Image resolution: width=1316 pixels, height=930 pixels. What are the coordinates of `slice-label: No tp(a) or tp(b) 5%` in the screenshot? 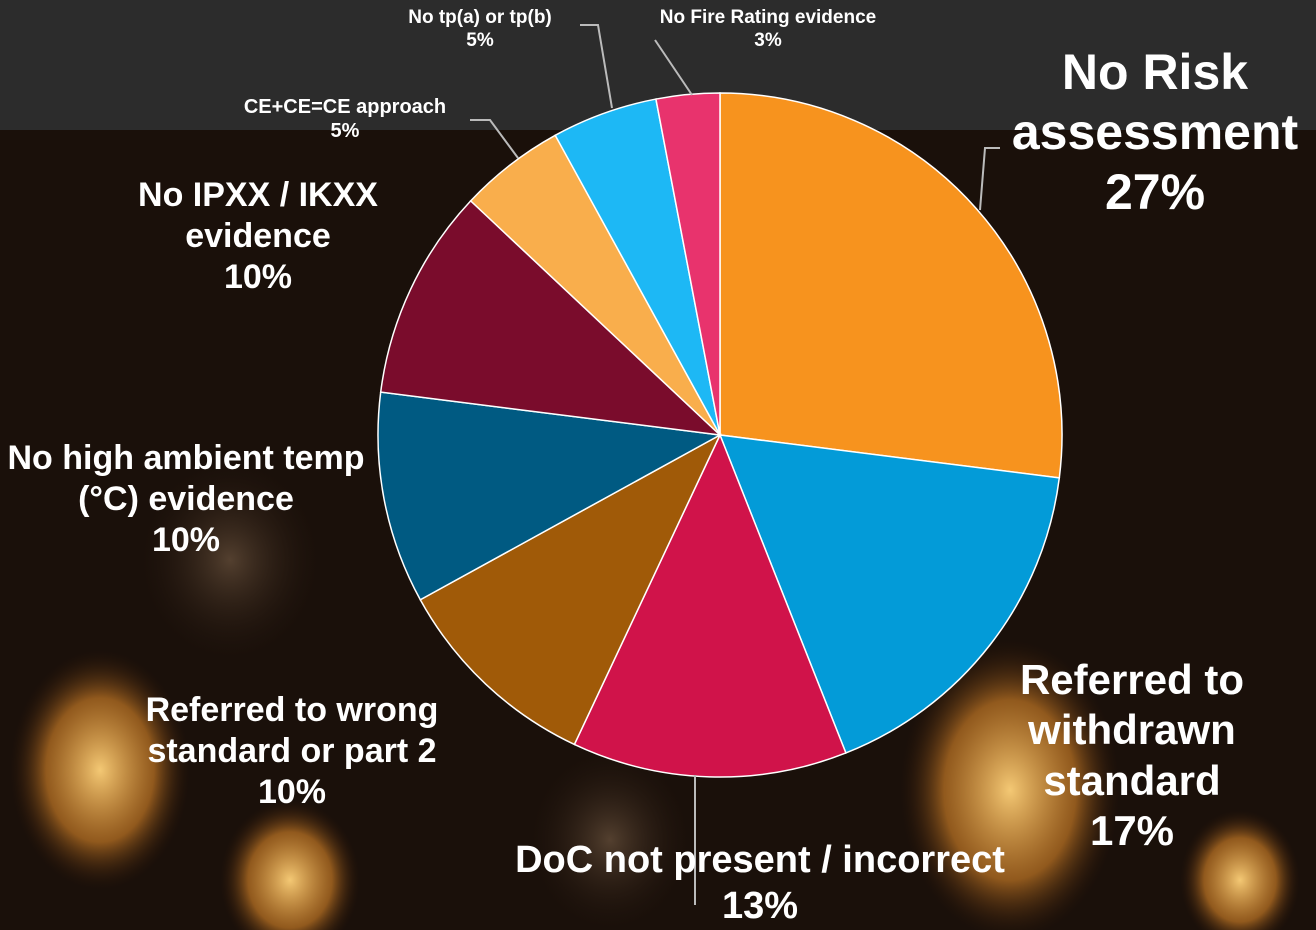 It's located at (480, 30).